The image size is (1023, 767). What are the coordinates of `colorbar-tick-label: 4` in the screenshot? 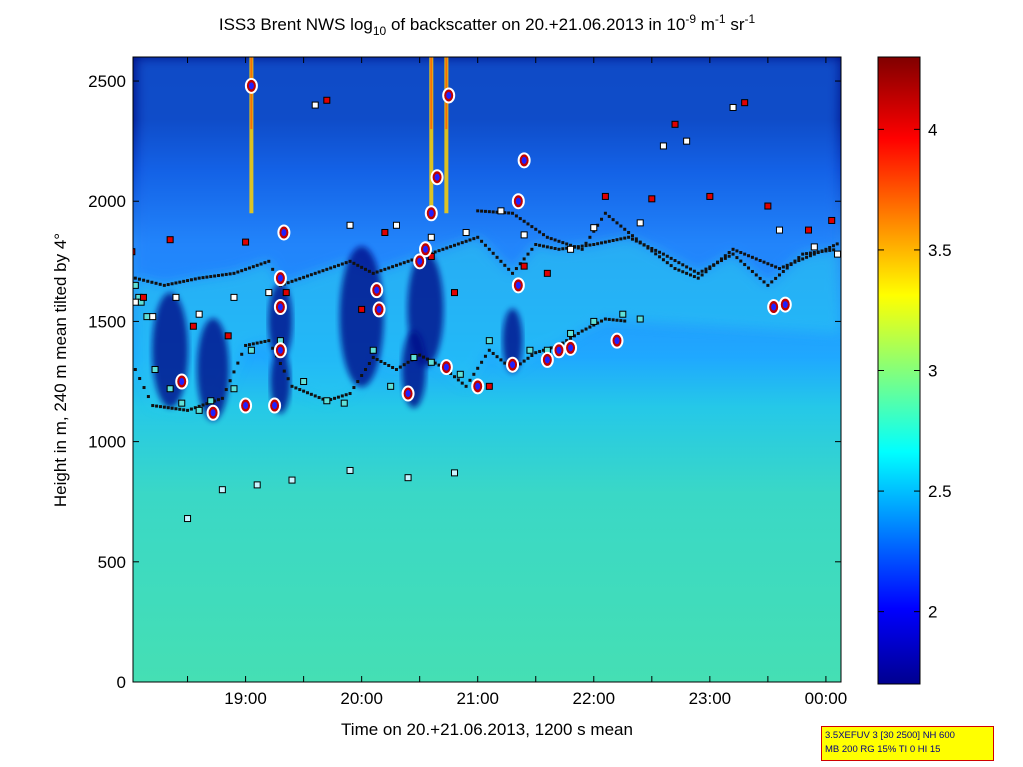 It's located at (932, 129).